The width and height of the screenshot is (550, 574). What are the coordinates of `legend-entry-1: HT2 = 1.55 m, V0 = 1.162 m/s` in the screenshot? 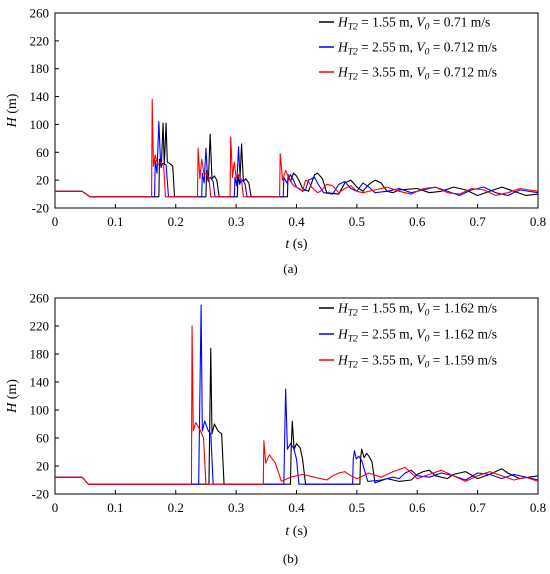 It's located at (417, 310).